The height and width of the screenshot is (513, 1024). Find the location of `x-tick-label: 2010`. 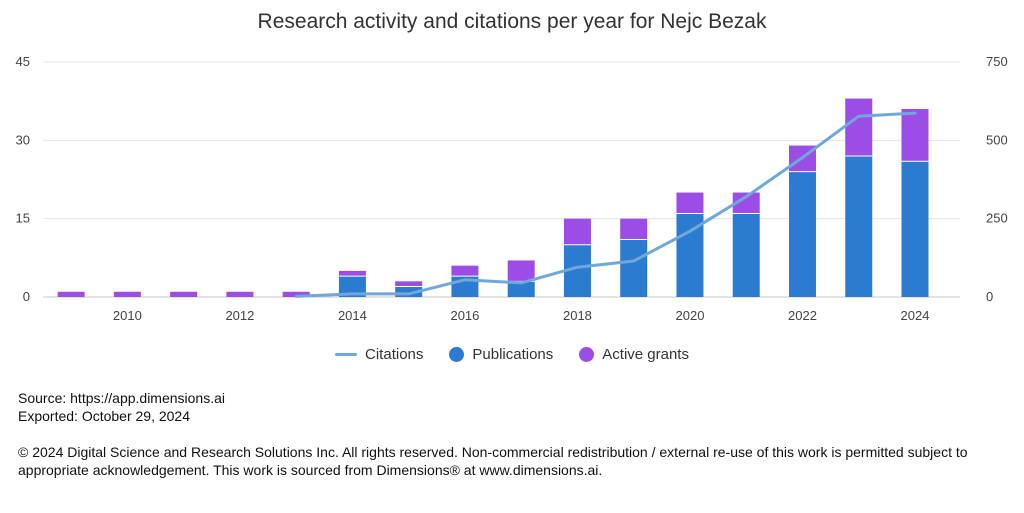

x-tick-label: 2010 is located at coordinates (127, 315).